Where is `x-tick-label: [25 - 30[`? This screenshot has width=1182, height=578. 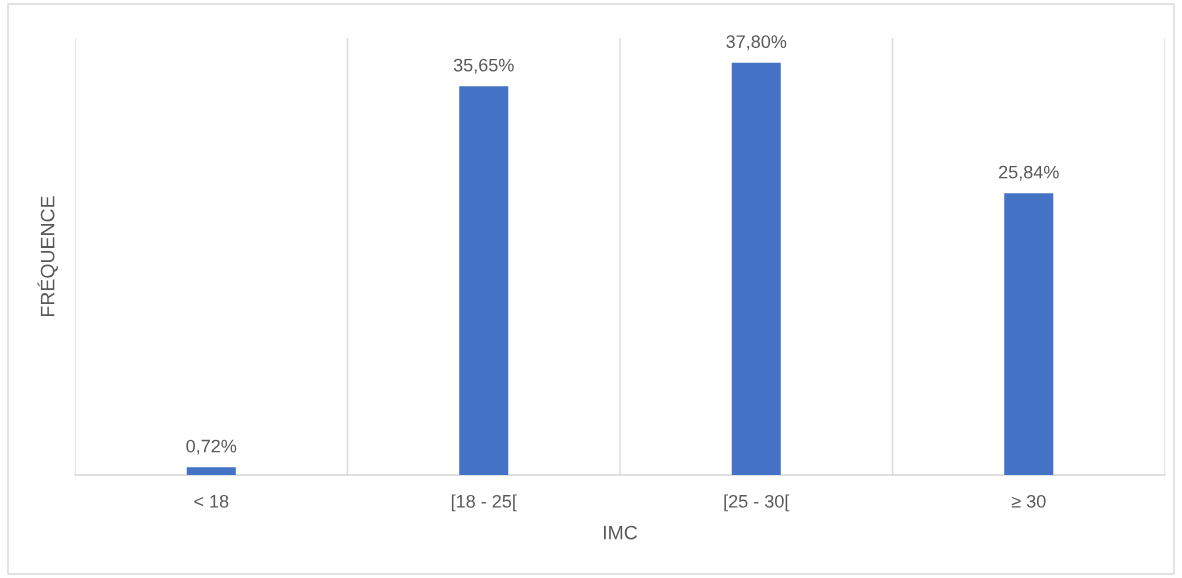
x-tick-label: [25 - 30[ is located at coordinates (757, 503).